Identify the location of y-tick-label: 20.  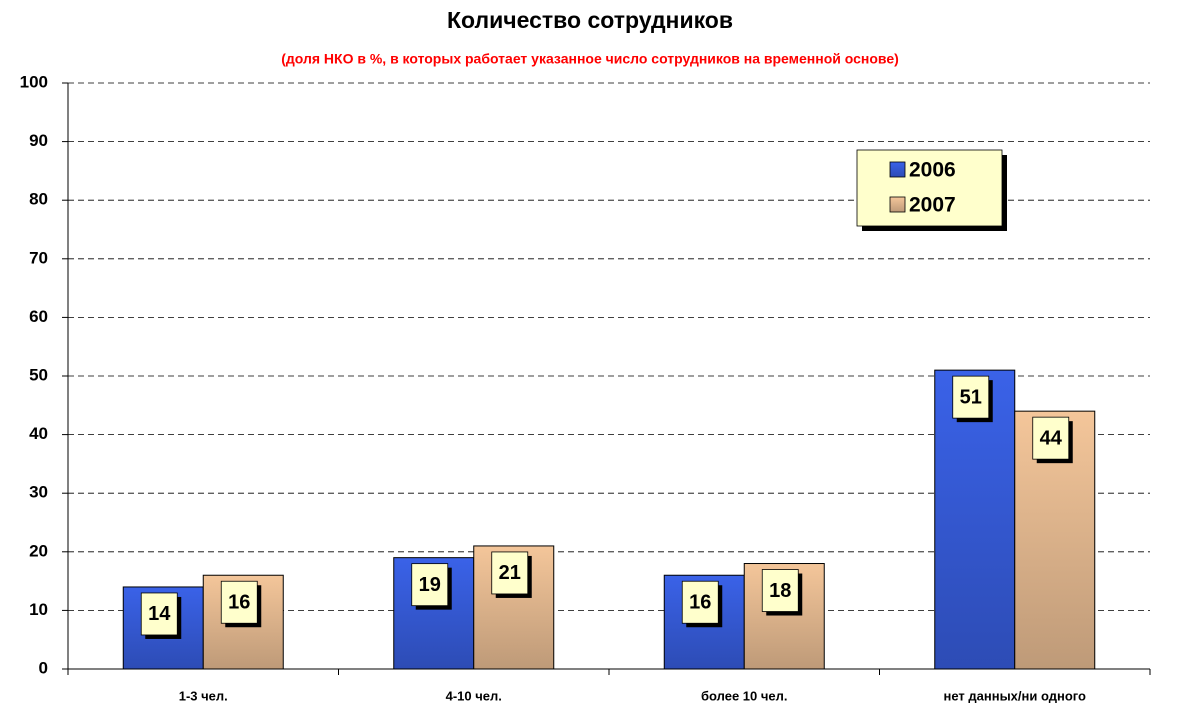
(38, 550).